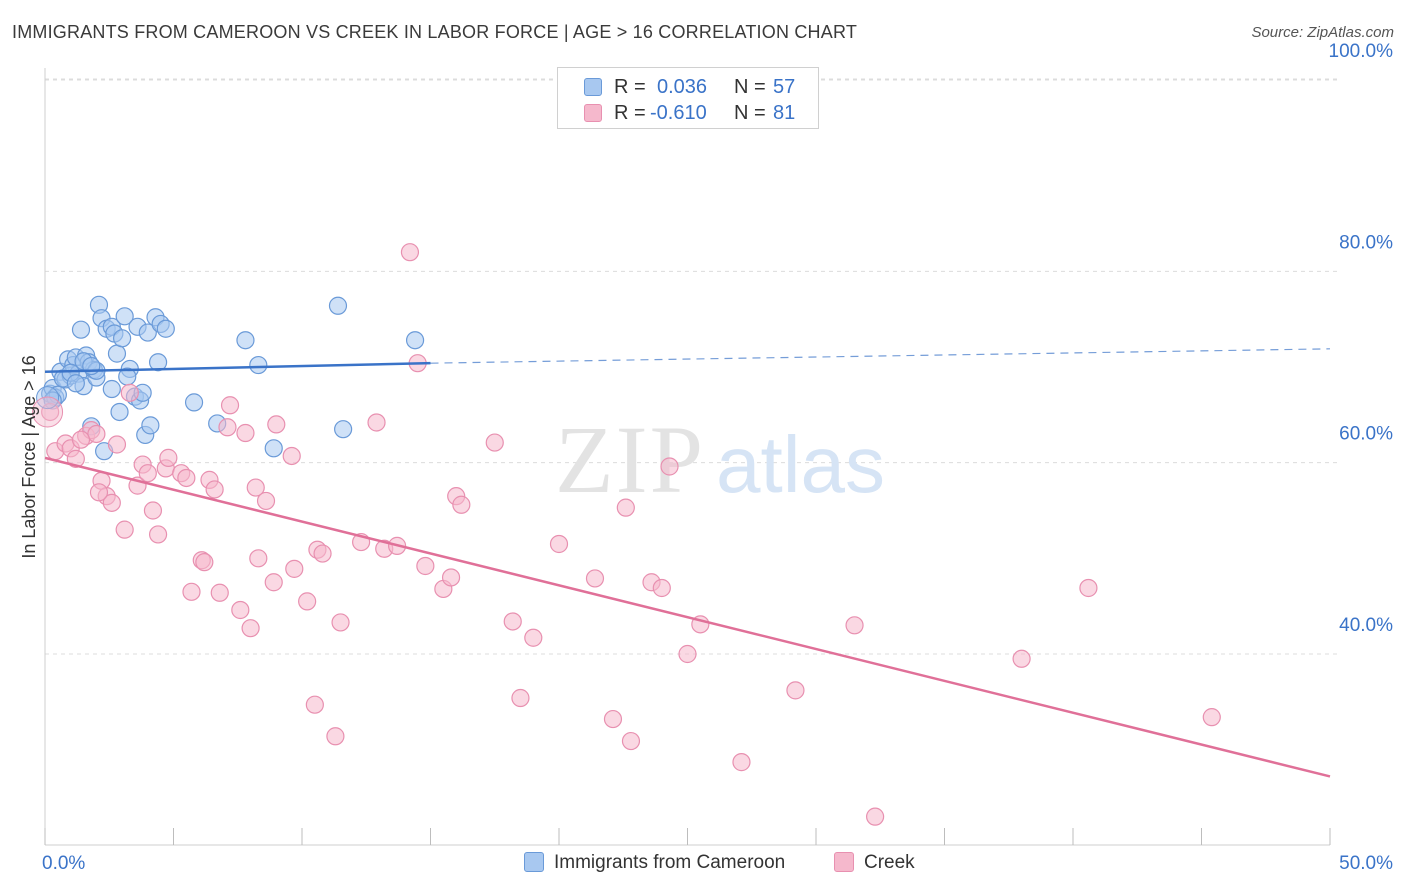 The image size is (1406, 892). Describe the element at coordinates (784, 113) in the screenshot. I see `legend-n-value: 81` at that location.